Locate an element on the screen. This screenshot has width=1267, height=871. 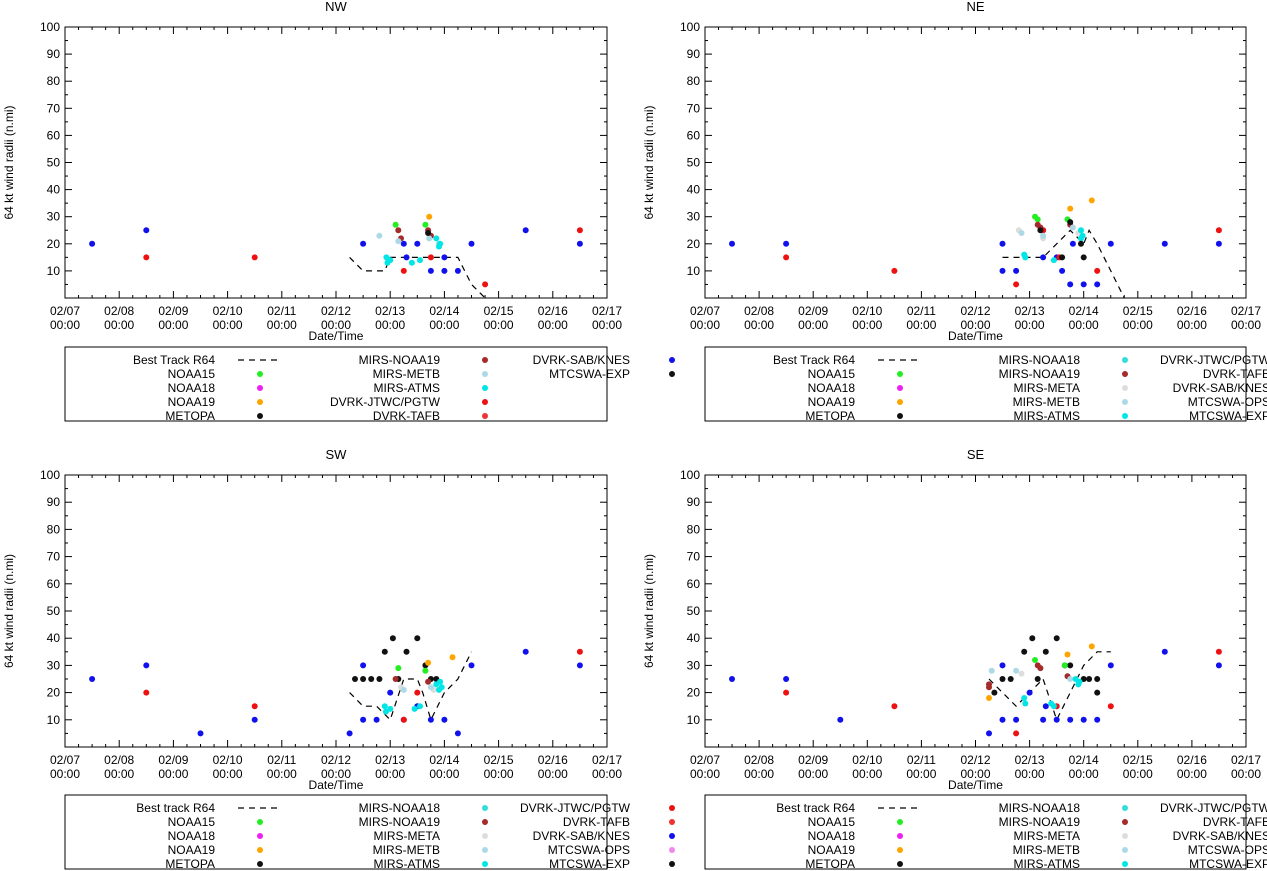
legend-label: Best track R64 is located at coordinates (815, 808).